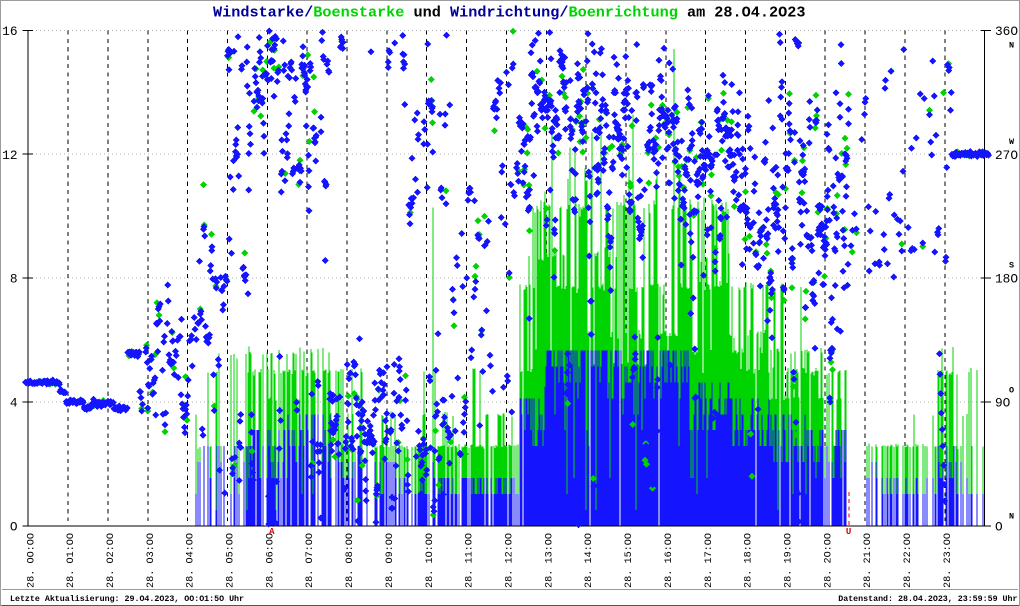  Describe the element at coordinates (828, 560) in the screenshot. I see `svg-text: 28. 2O:OO` at that location.